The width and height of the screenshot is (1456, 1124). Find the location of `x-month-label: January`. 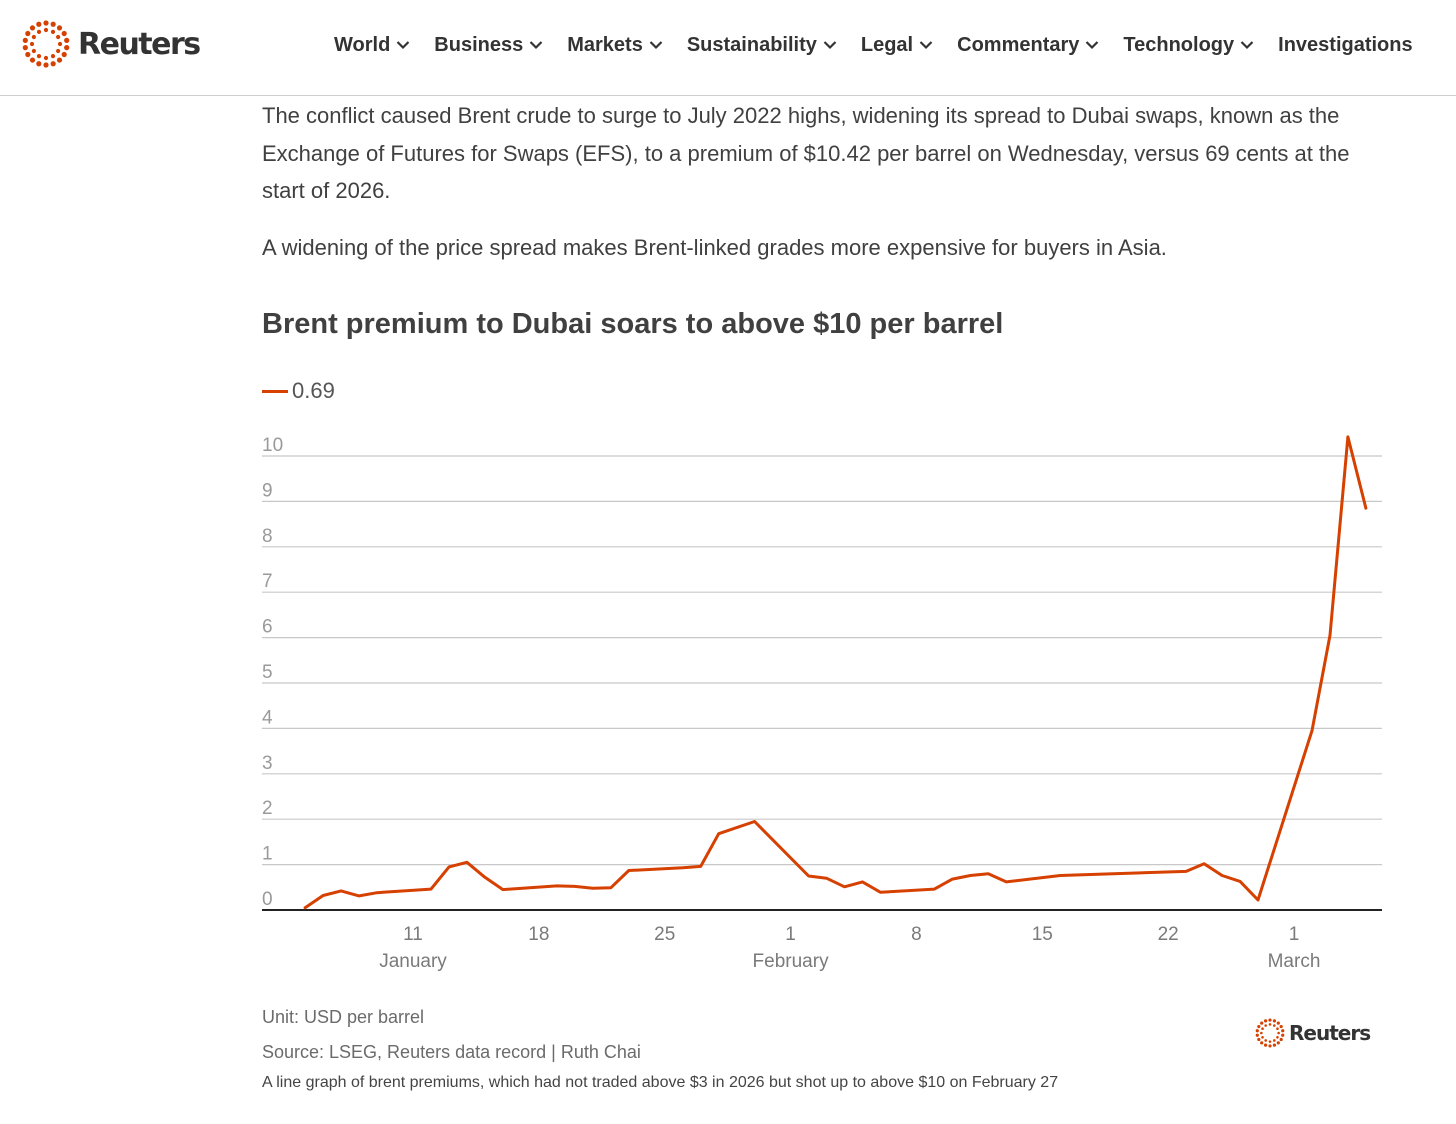

x-month-label: January is located at coordinates (413, 961).